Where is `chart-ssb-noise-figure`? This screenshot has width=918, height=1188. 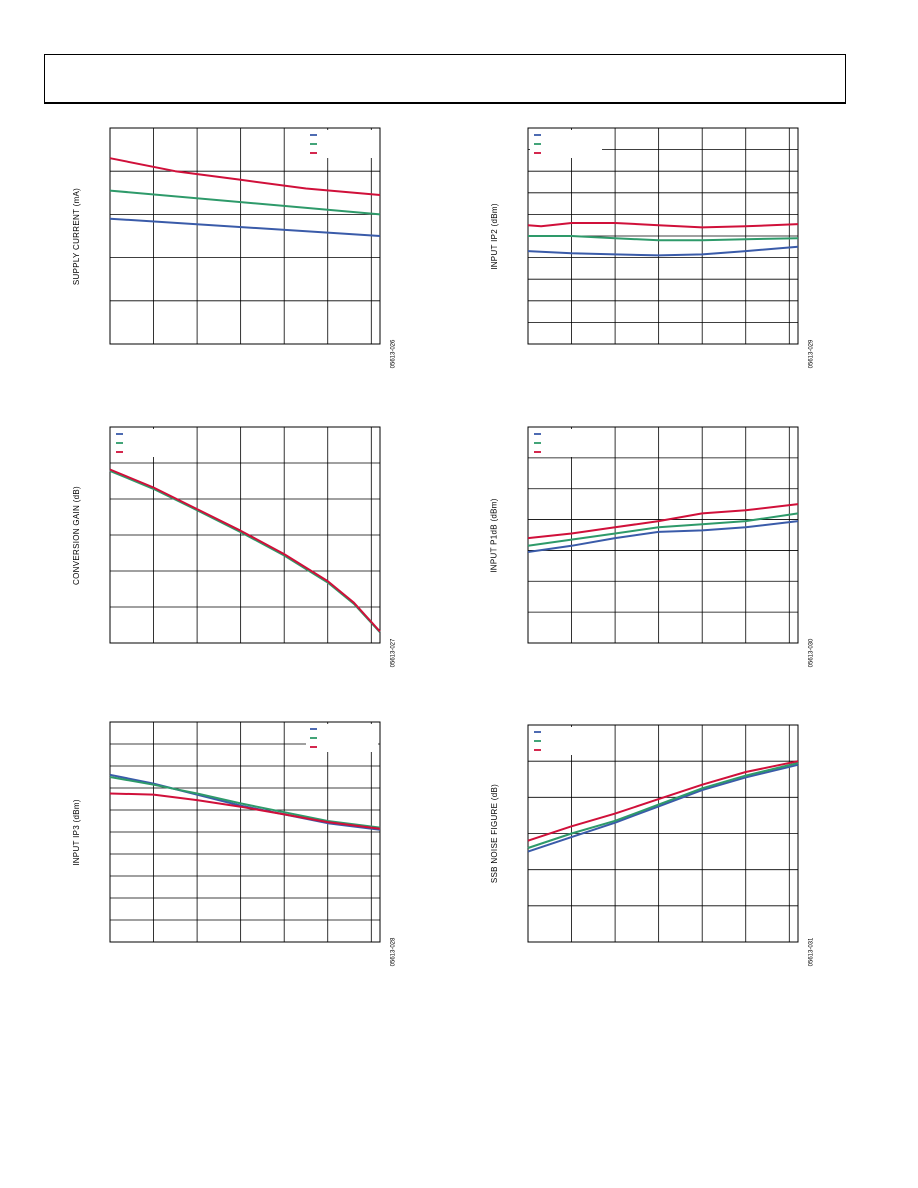 chart-ssb-noise-figure is located at coordinates (663, 833).